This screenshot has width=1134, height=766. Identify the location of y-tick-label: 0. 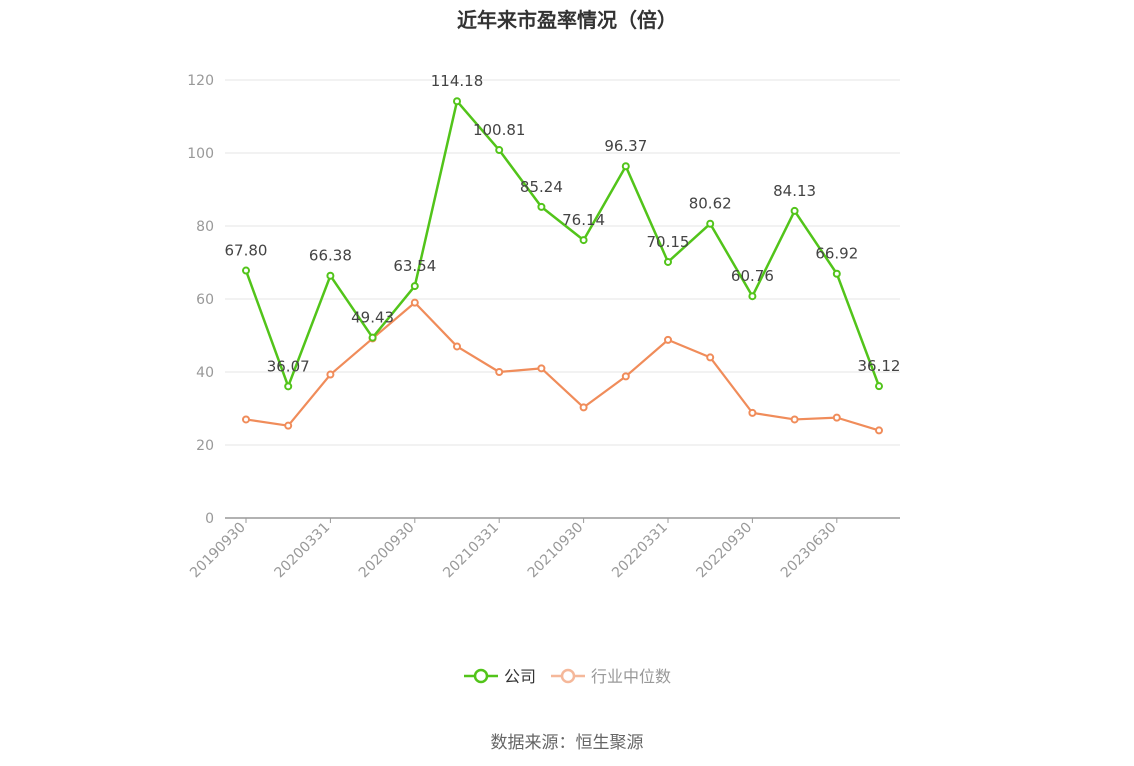
(209, 519).